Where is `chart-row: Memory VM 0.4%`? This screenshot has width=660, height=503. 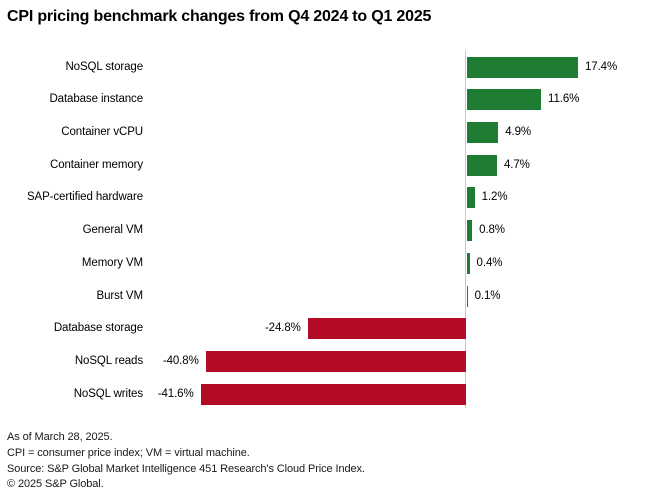
chart-row: Memory VM 0.4% is located at coordinates (330, 263).